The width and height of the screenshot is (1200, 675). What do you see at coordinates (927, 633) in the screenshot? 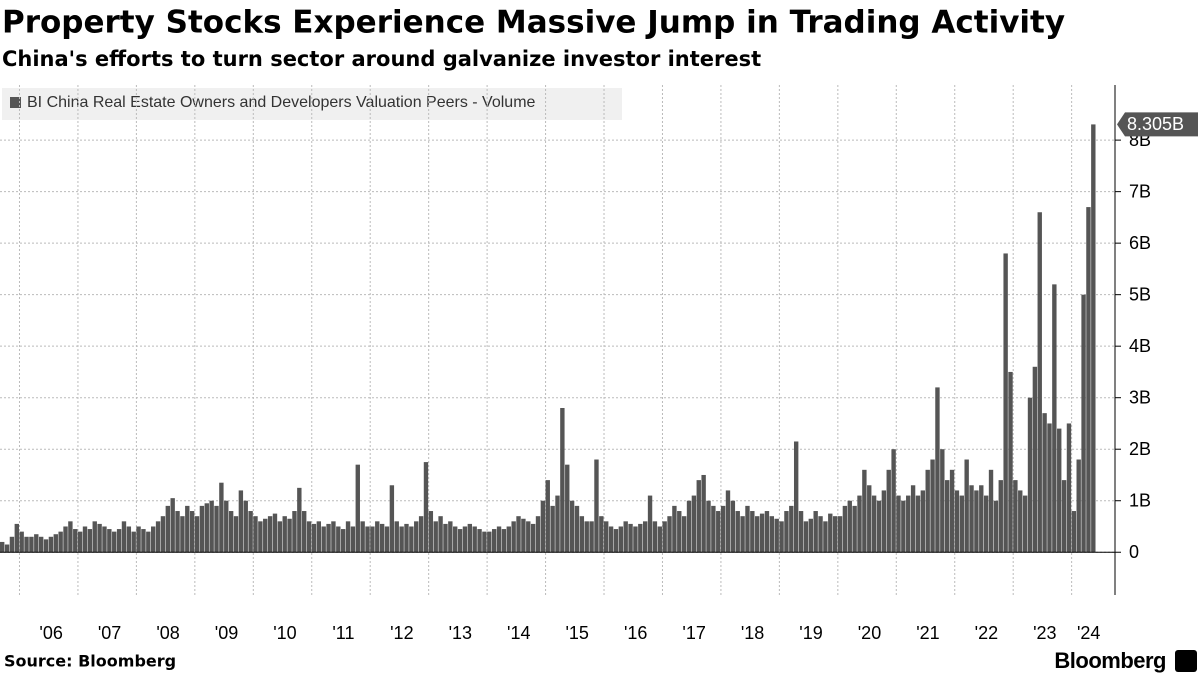
I see `x-tick-label: '21` at bounding box center [927, 633].